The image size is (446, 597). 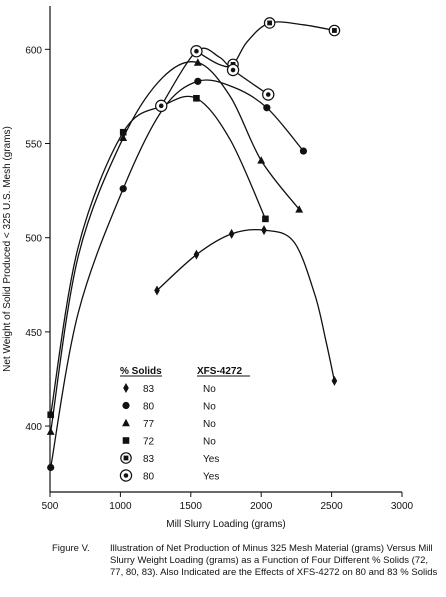 I want to click on x-tick-label: 2000, so click(x=261, y=506).